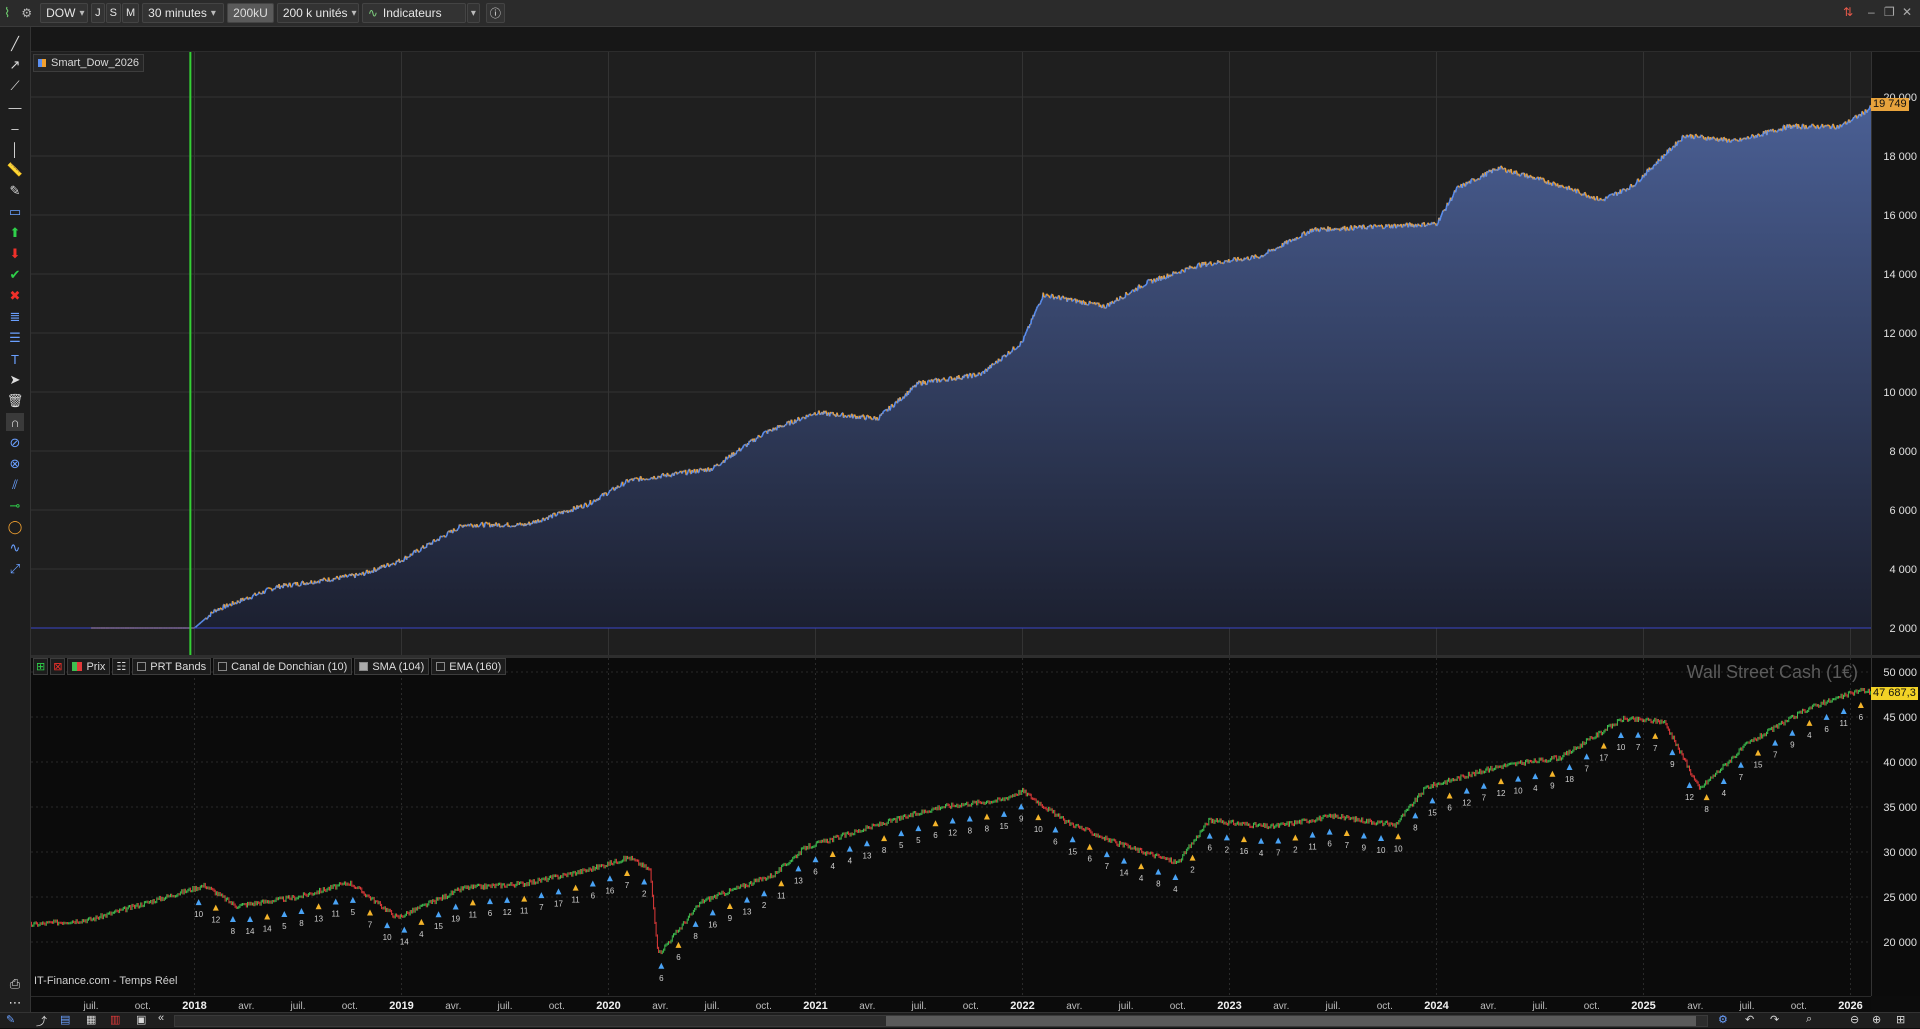 The image size is (1920, 1029). Describe the element at coordinates (15, 191) in the screenshot. I see `pencil-icon: ✎` at that location.